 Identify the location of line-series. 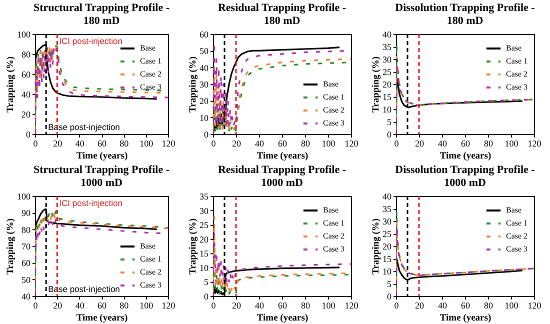
(282, 264).